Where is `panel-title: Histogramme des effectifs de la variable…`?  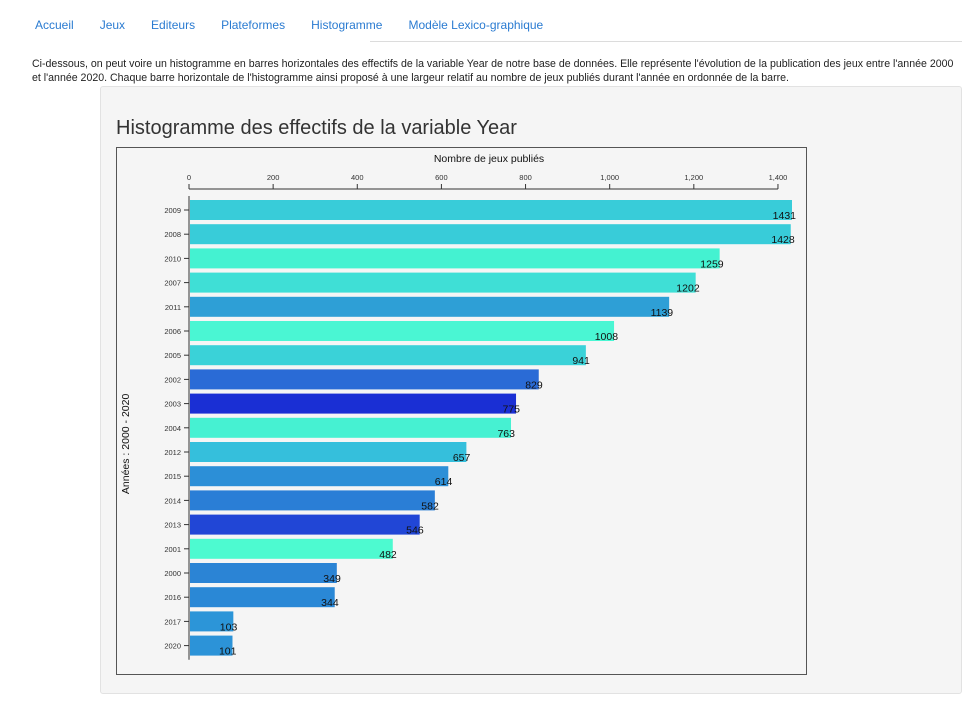 panel-title: Histogramme des effectifs de la variable… is located at coordinates (316, 128).